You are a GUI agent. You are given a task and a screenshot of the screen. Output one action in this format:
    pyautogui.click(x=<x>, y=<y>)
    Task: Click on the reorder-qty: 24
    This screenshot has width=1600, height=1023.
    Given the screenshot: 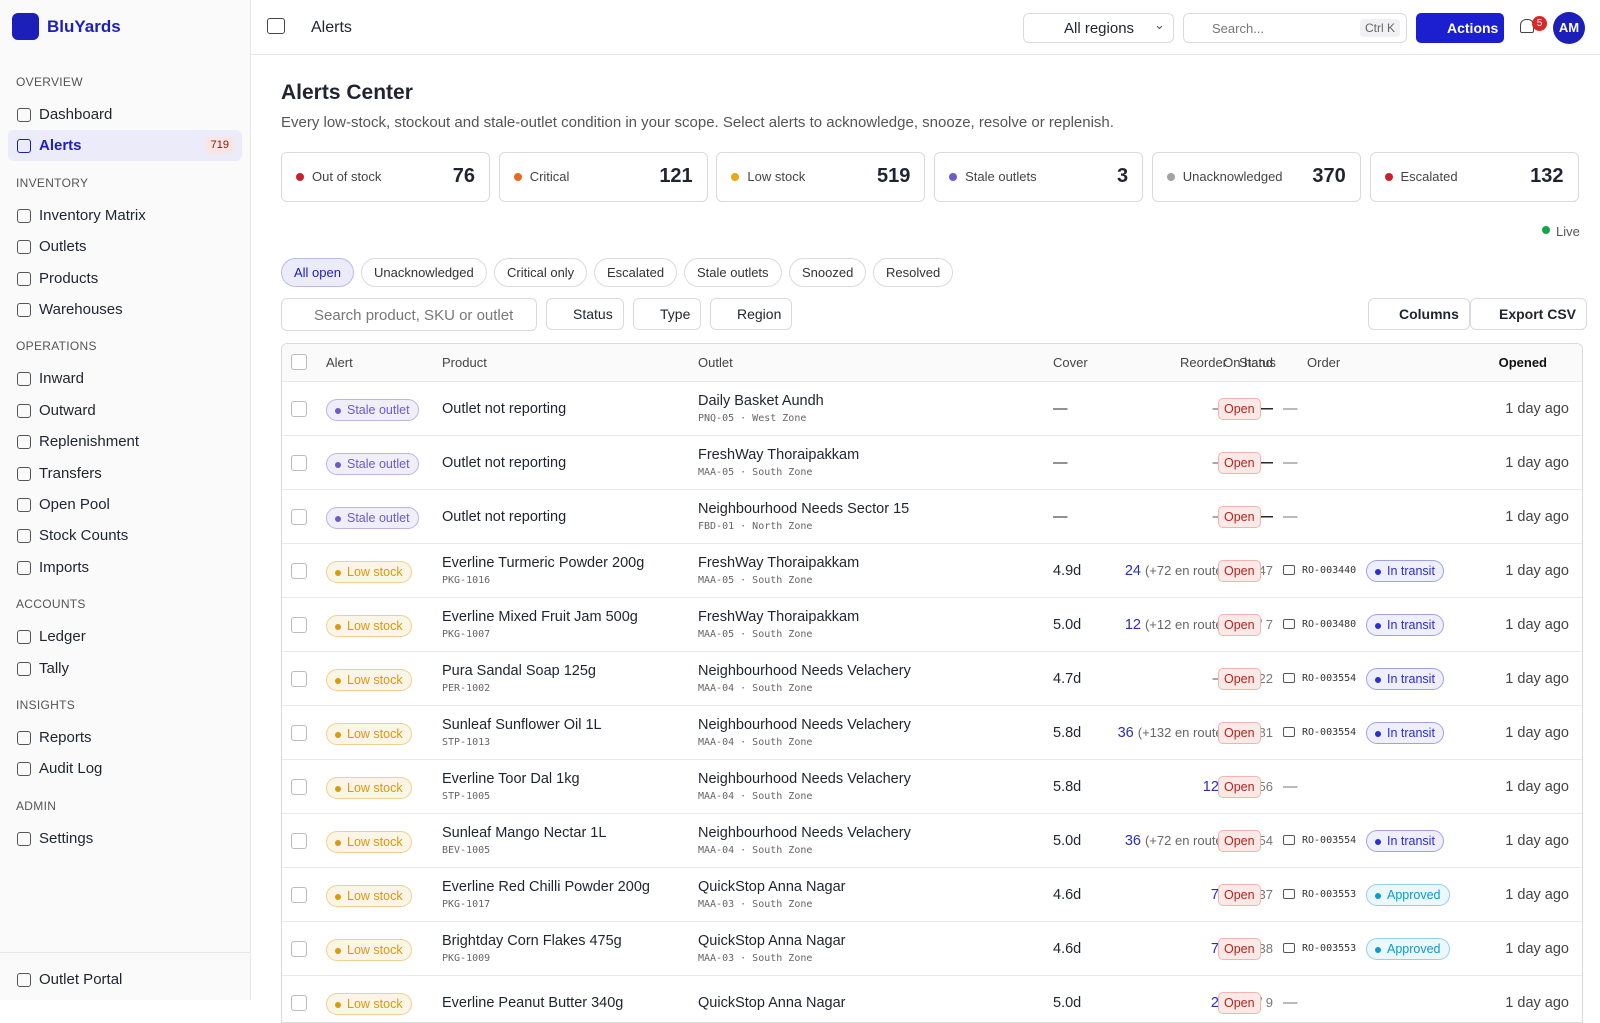 What is the action you would take?
    pyautogui.click(x=1132, y=571)
    